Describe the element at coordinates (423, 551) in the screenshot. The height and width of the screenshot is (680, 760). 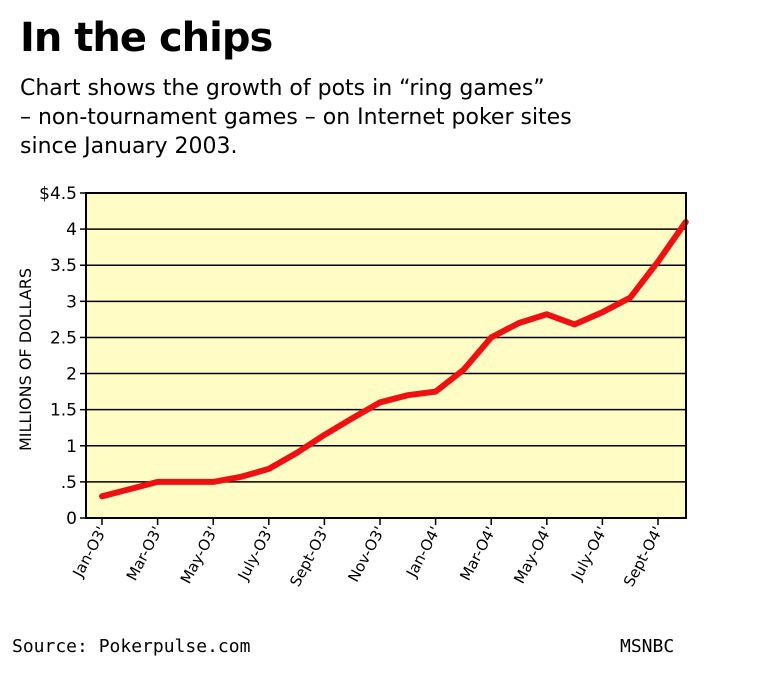
I see `x-tick-label: Jan-O4'` at that location.